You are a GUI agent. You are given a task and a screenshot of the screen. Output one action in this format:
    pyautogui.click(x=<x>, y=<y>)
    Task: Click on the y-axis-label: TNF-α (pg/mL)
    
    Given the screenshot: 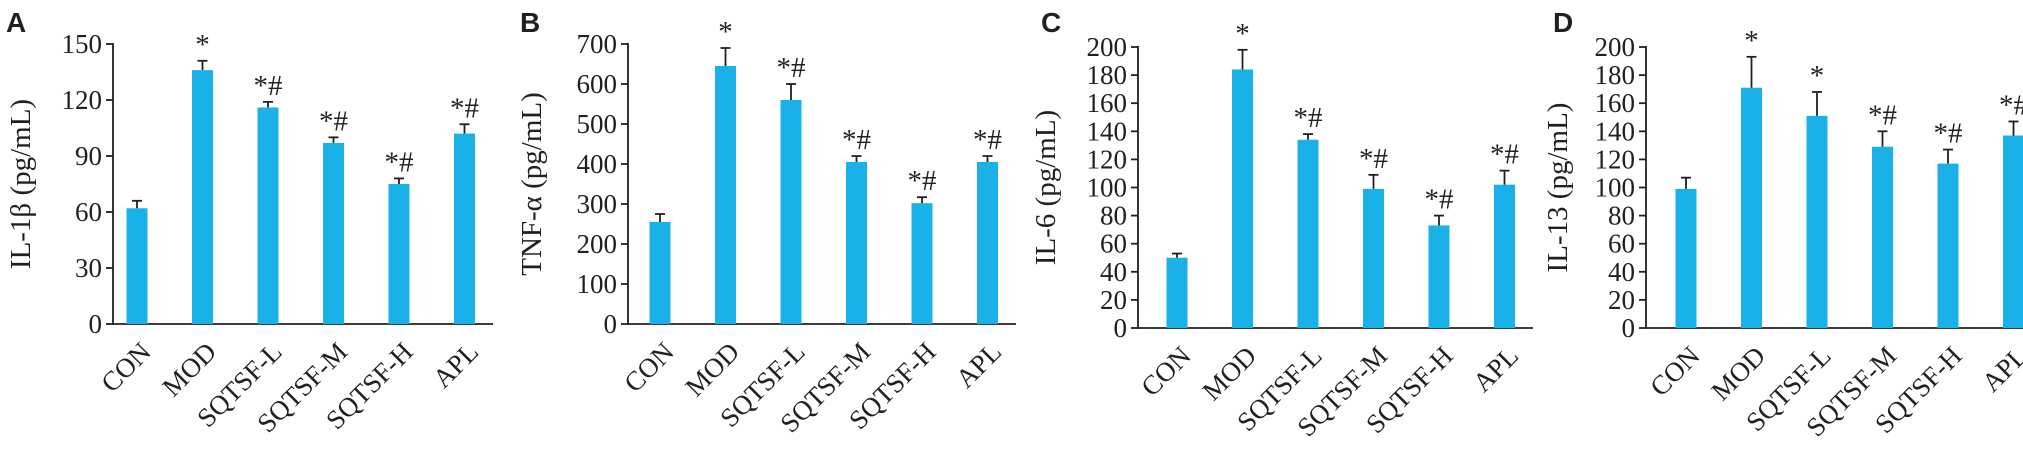 What is the action you would take?
    pyautogui.click(x=532, y=184)
    